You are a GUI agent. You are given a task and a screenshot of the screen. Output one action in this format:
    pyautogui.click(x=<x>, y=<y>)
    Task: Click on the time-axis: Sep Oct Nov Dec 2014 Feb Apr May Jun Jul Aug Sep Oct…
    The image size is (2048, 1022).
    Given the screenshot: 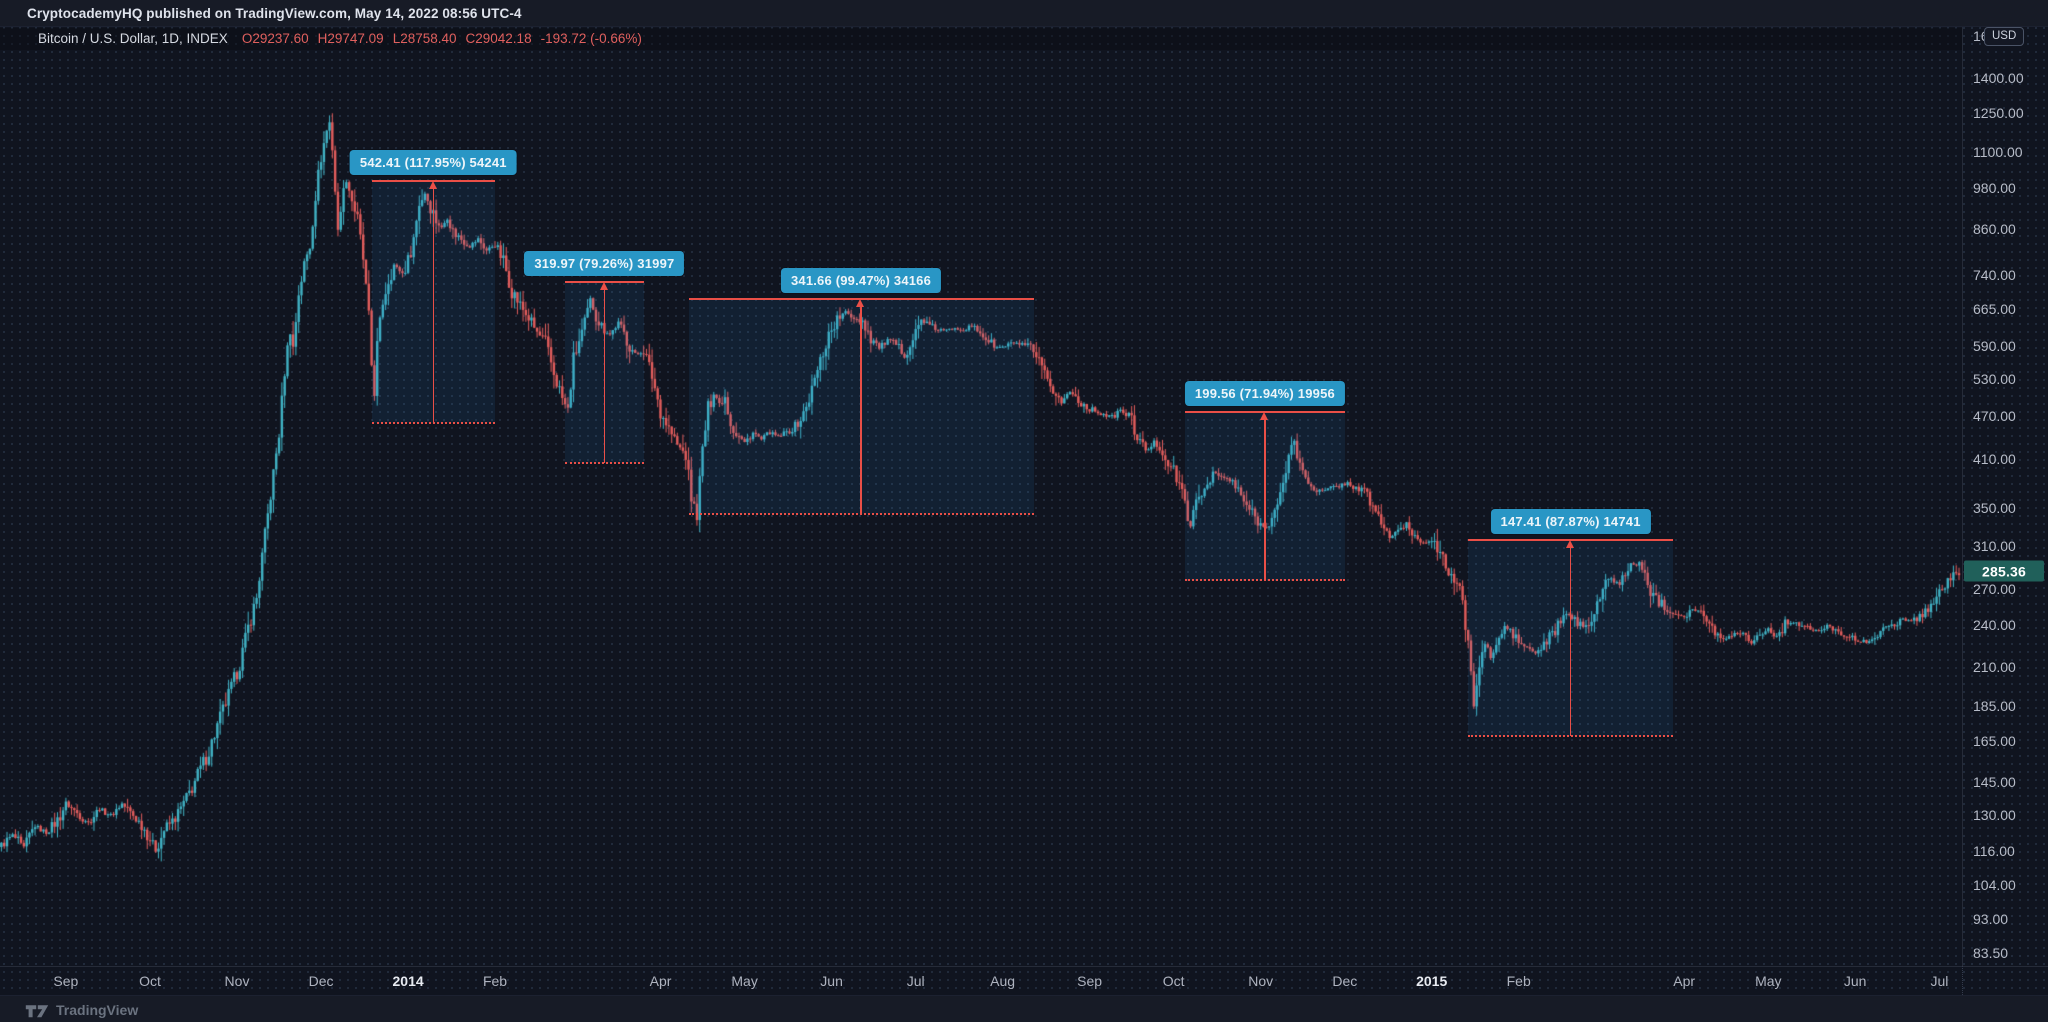 What is the action you would take?
    pyautogui.click(x=1024, y=981)
    